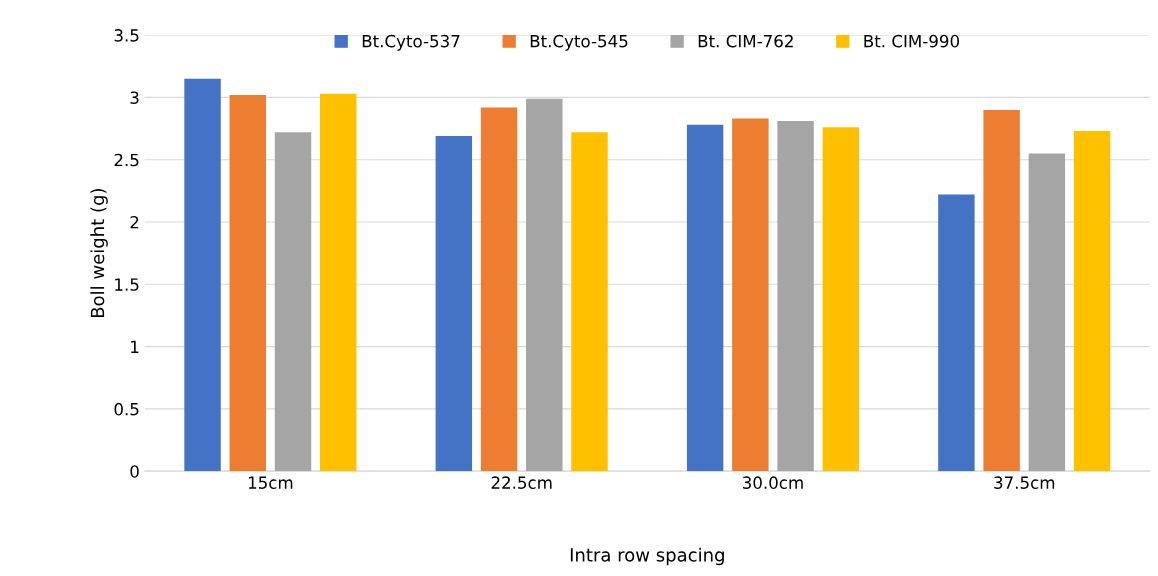 The height and width of the screenshot is (576, 1158). Describe the element at coordinates (126, 409) in the screenshot. I see `y-tick-label: 0.5` at that location.